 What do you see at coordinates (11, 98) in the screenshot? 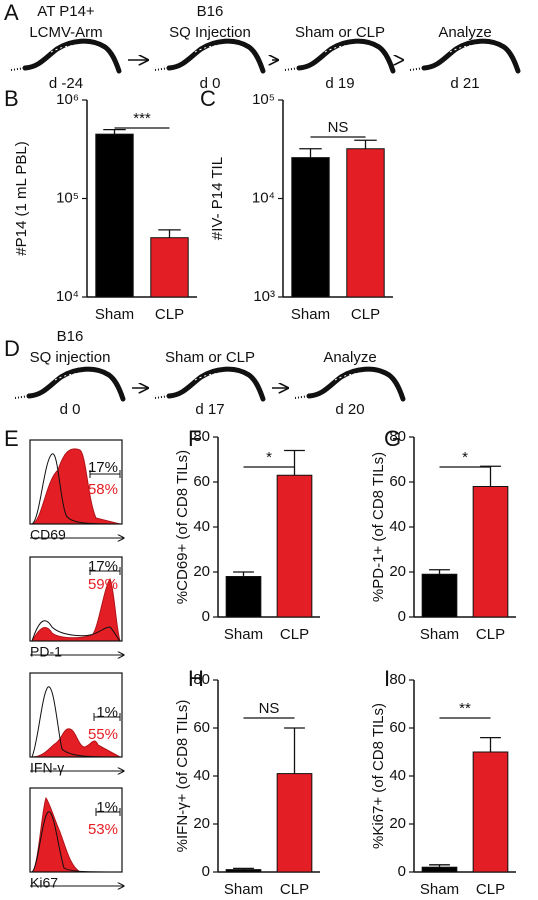
I see `panel-label: B` at bounding box center [11, 98].